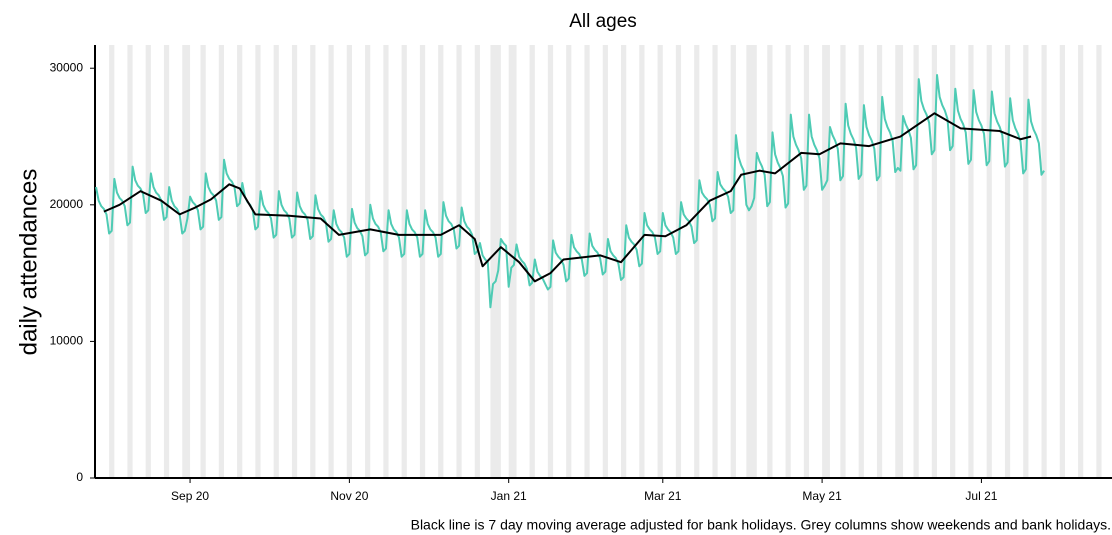  Describe the element at coordinates (190, 496) in the screenshot. I see `x-tick-label: Sep 20` at that location.